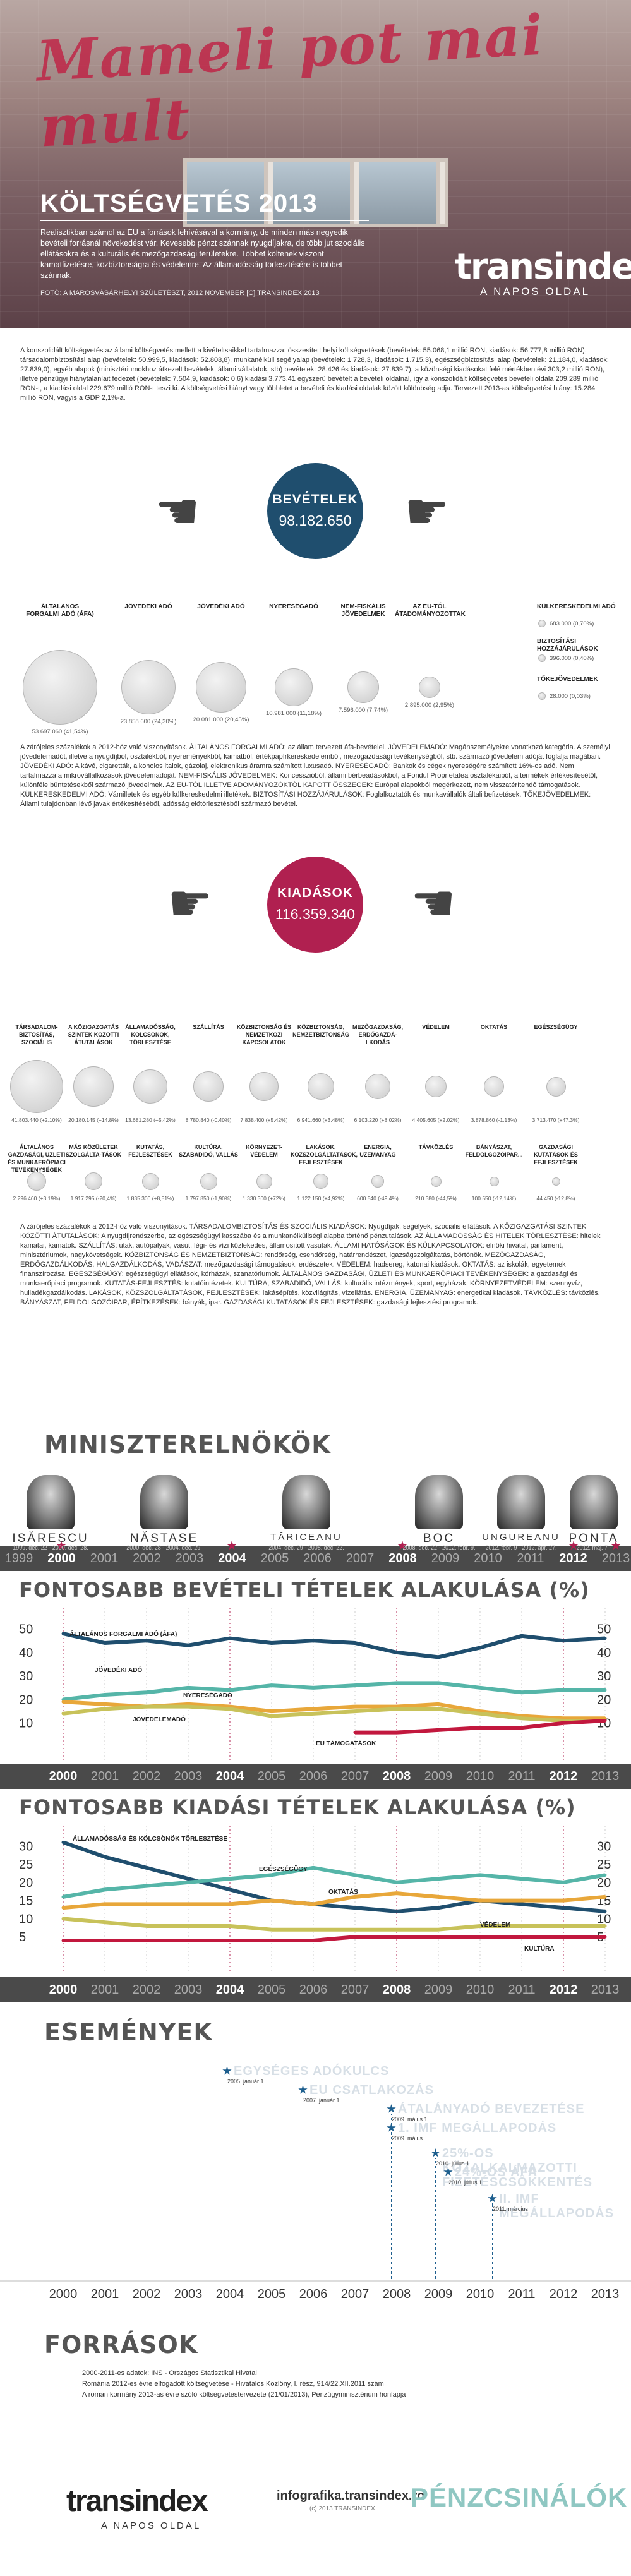  What do you see at coordinates (572, 623) in the screenshot?
I see `revenue-side-value: 683.000 (0,70%)` at bounding box center [572, 623].